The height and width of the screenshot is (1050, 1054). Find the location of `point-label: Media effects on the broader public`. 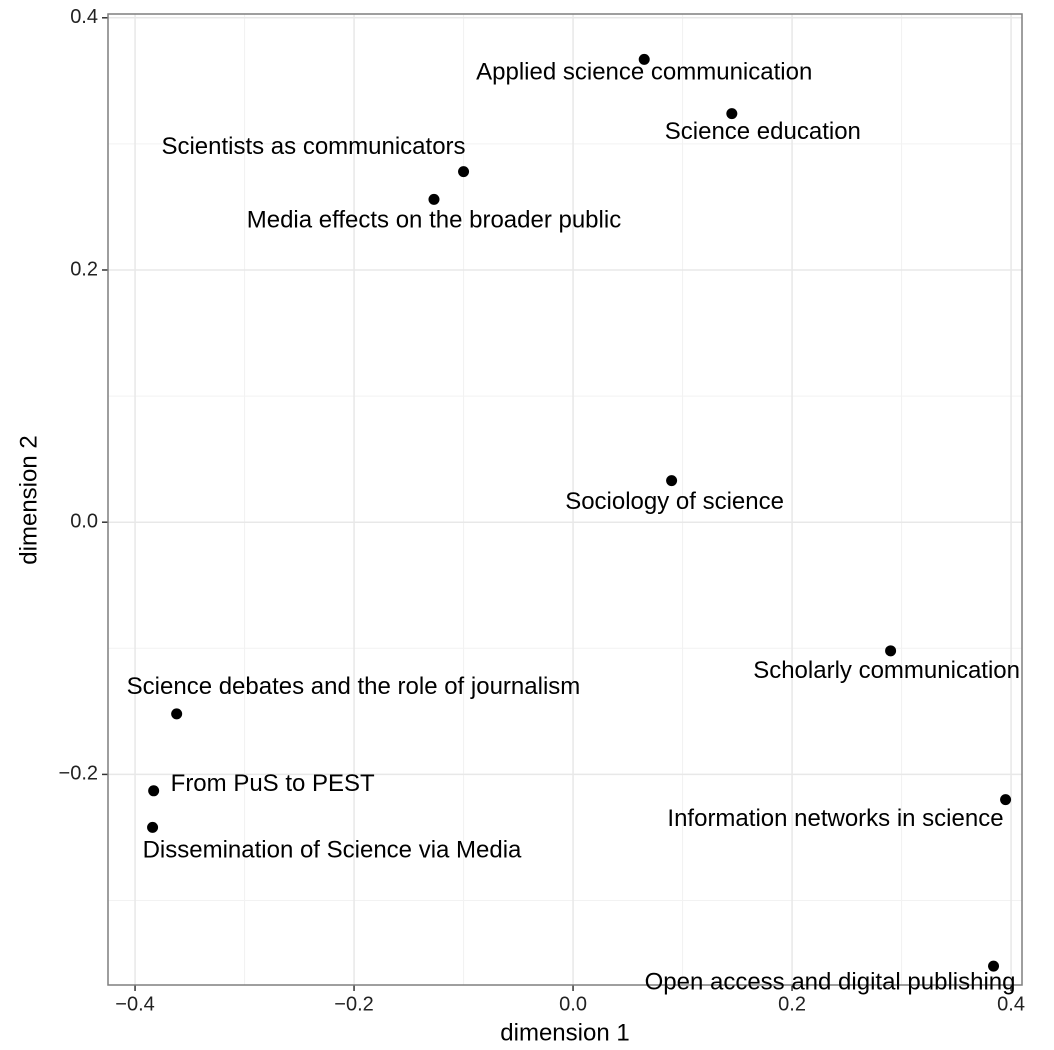

point-label: Media effects on the broader public is located at coordinates (434, 220).